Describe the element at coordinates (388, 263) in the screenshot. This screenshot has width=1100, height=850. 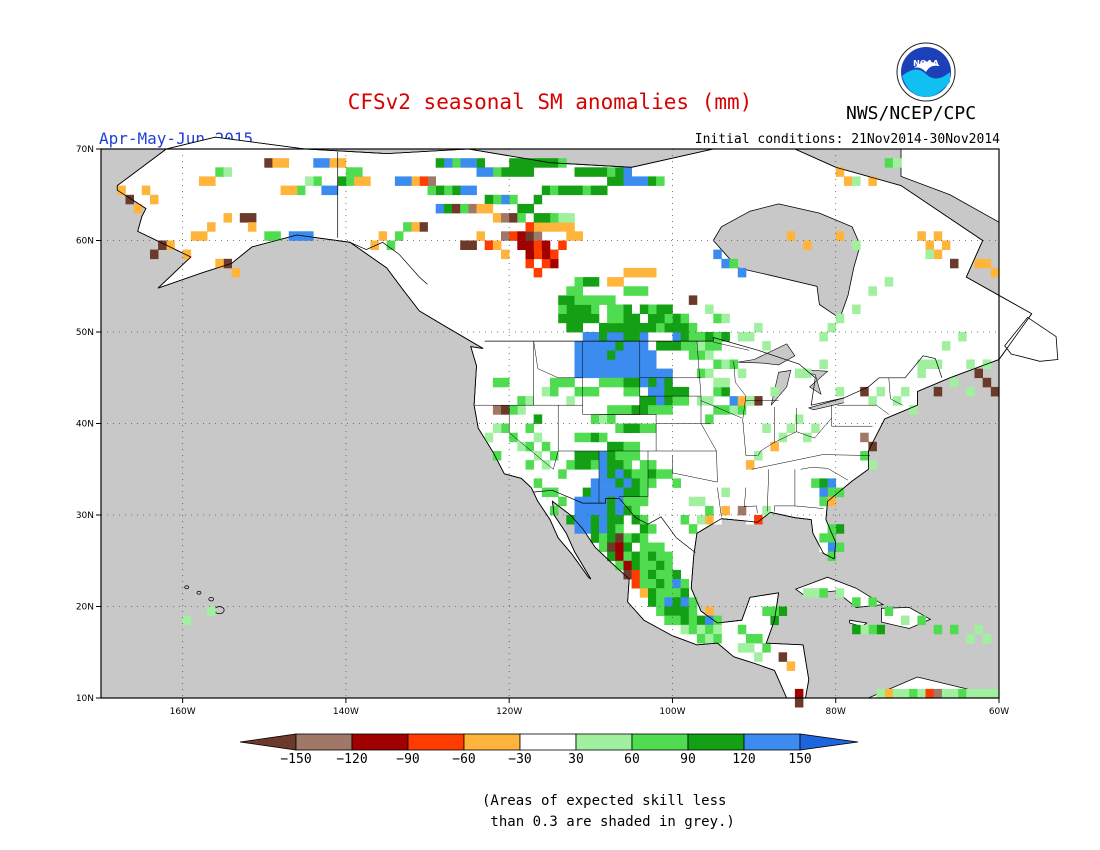
I see `country-border` at that location.